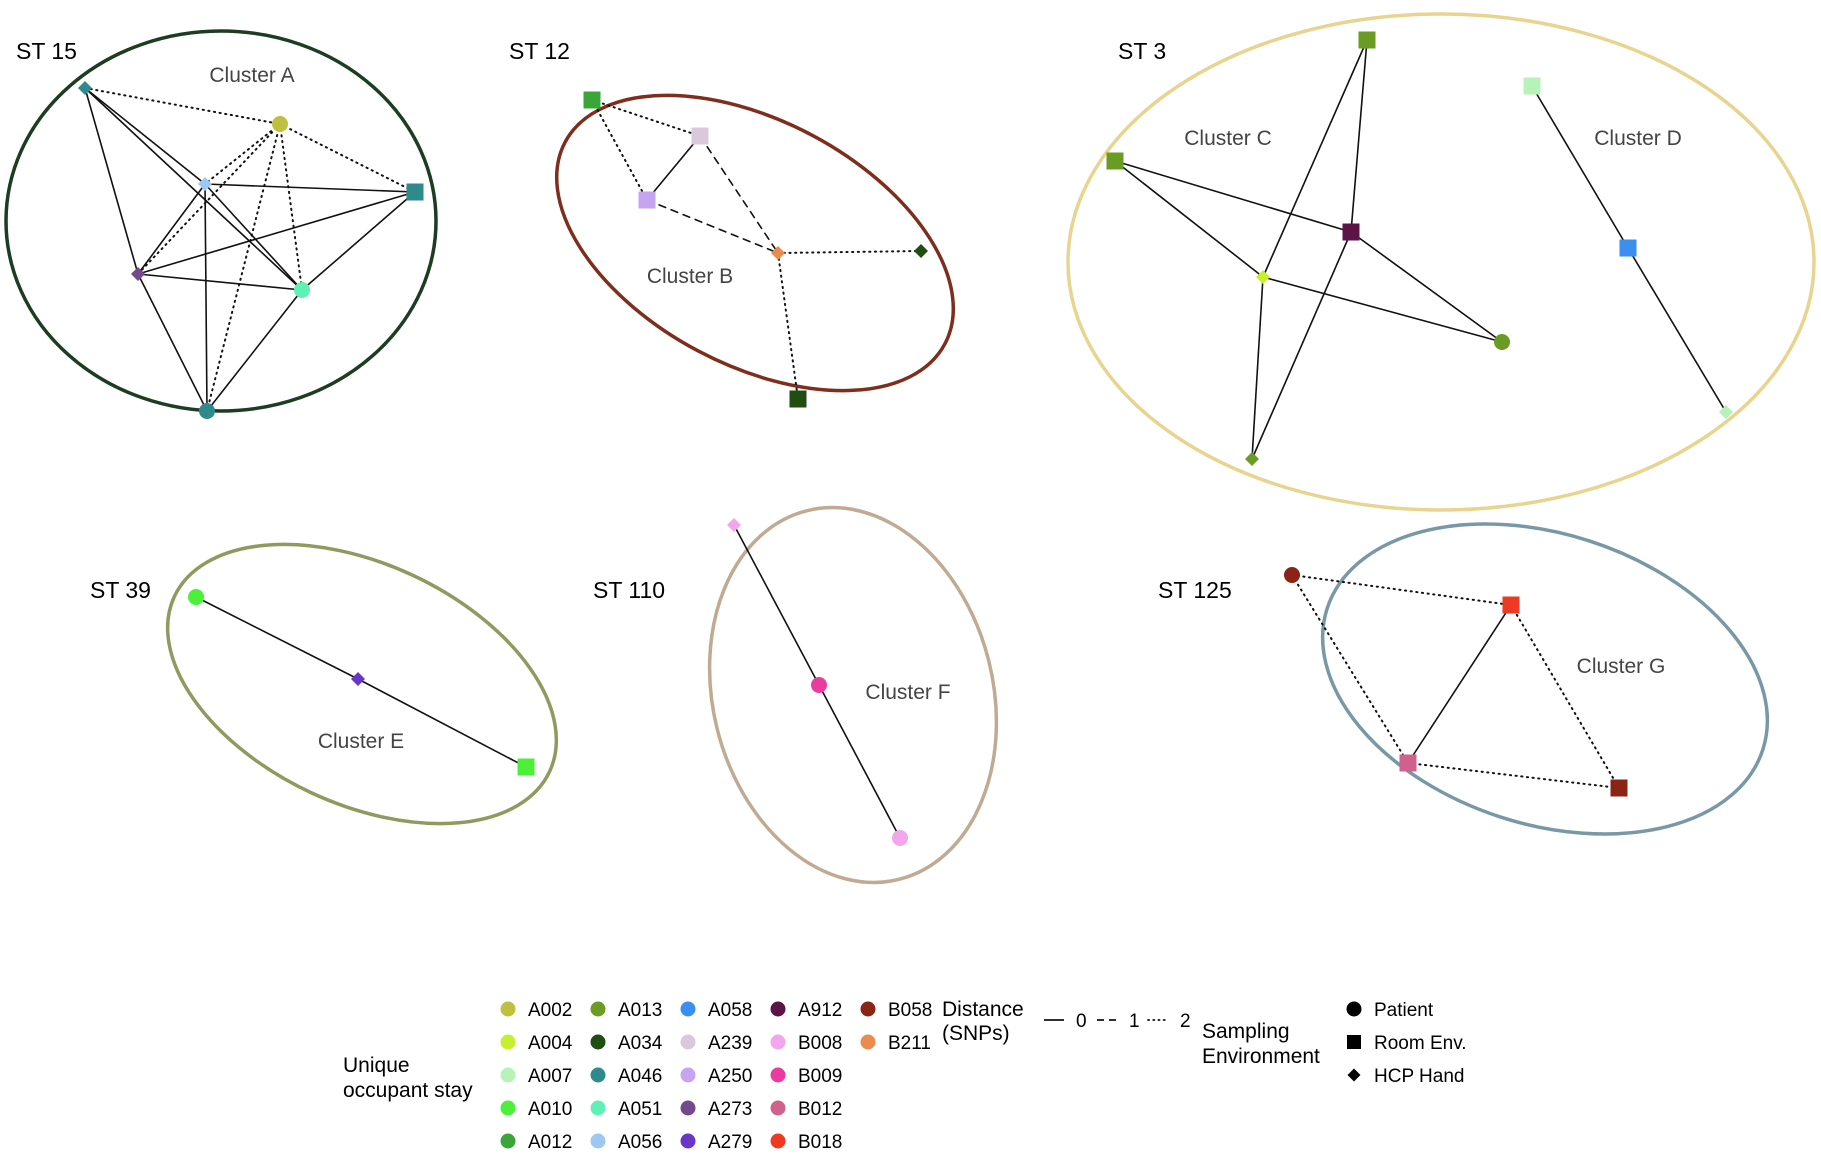 Image resolution: width=1821 pixels, height=1162 pixels. I want to click on edge-a2-a7, so click(243, 267).